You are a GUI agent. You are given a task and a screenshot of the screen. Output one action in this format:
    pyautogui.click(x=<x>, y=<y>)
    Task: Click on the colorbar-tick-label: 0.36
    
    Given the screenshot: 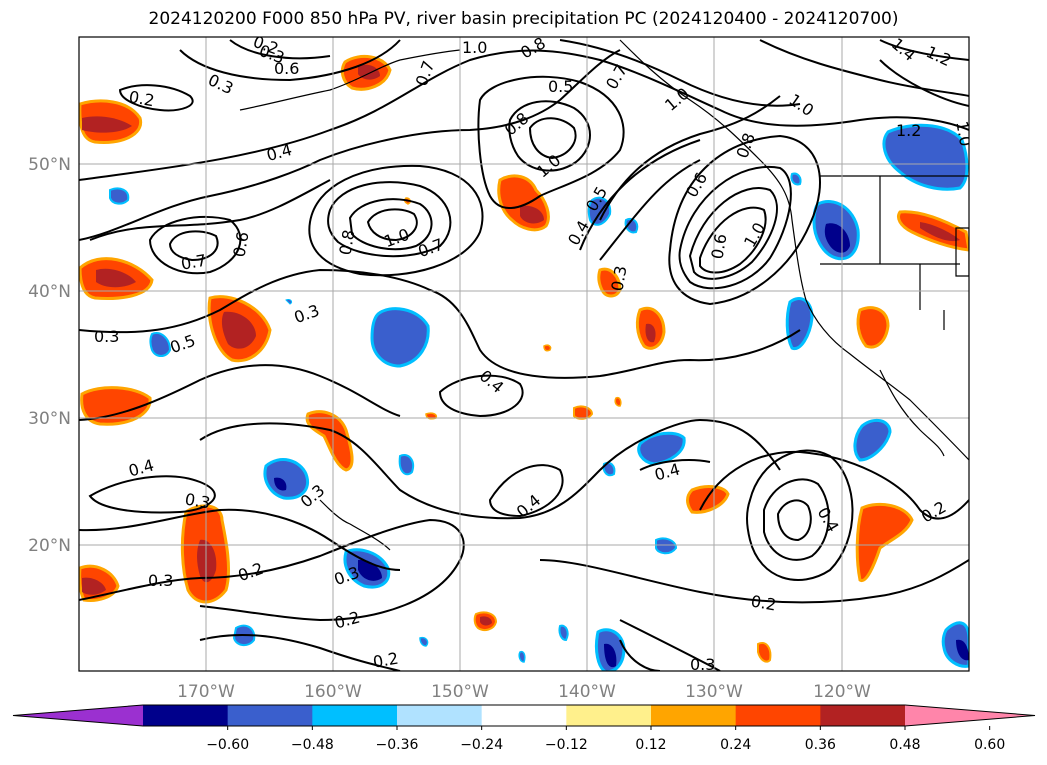 What is the action you would take?
    pyautogui.click(x=820, y=745)
    